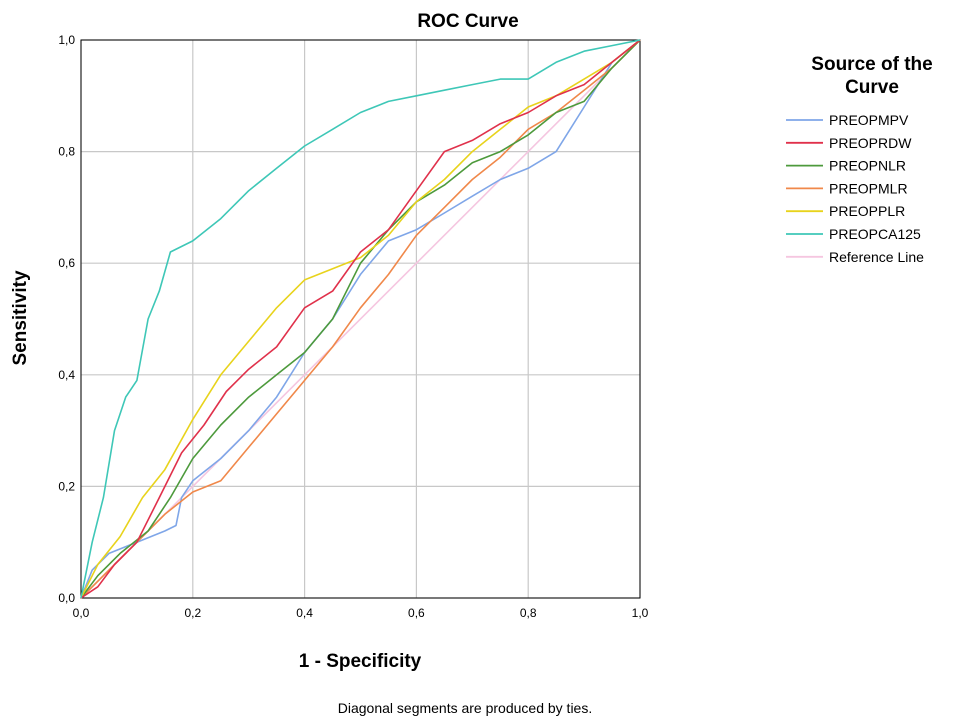 The width and height of the screenshot is (961, 716). What do you see at coordinates (81, 613) in the screenshot?
I see `x-tick-label: 0,0` at bounding box center [81, 613].